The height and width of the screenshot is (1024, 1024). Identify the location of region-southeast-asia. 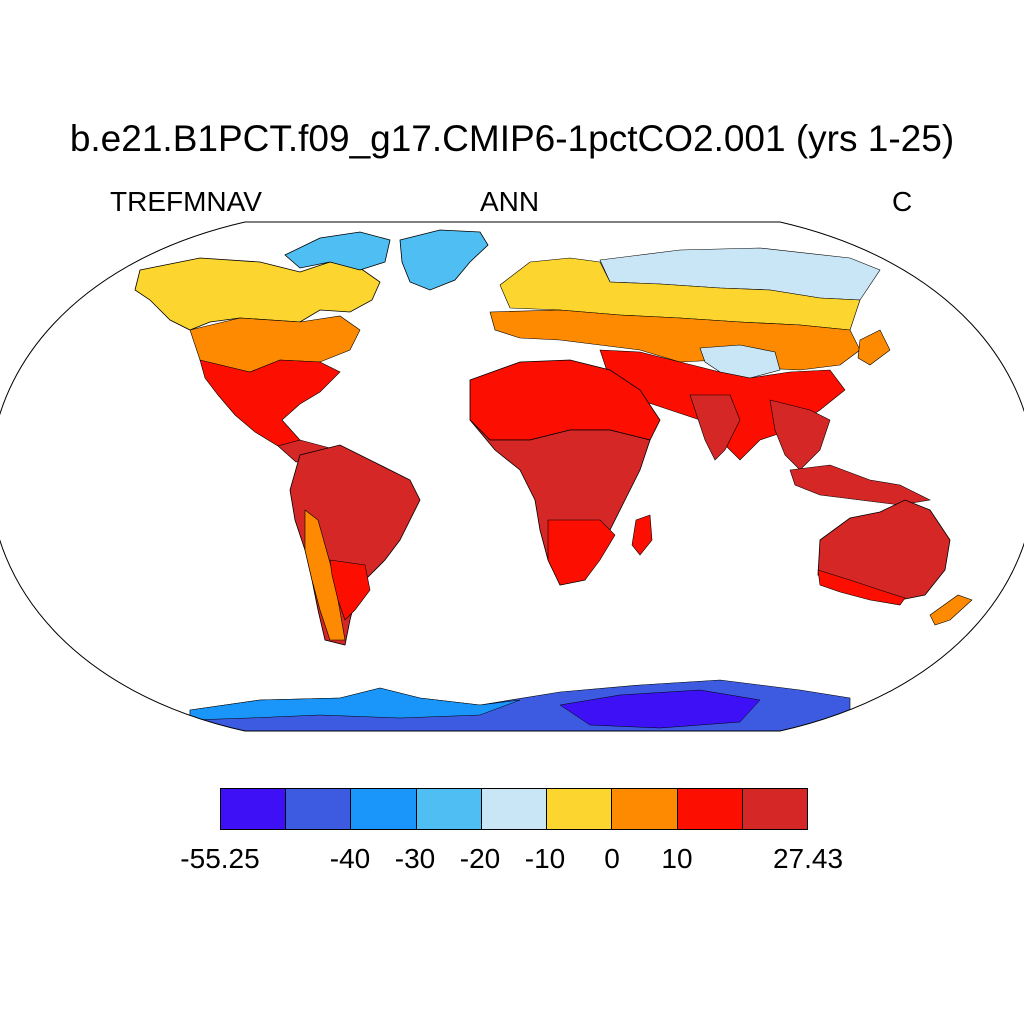
(800, 435).